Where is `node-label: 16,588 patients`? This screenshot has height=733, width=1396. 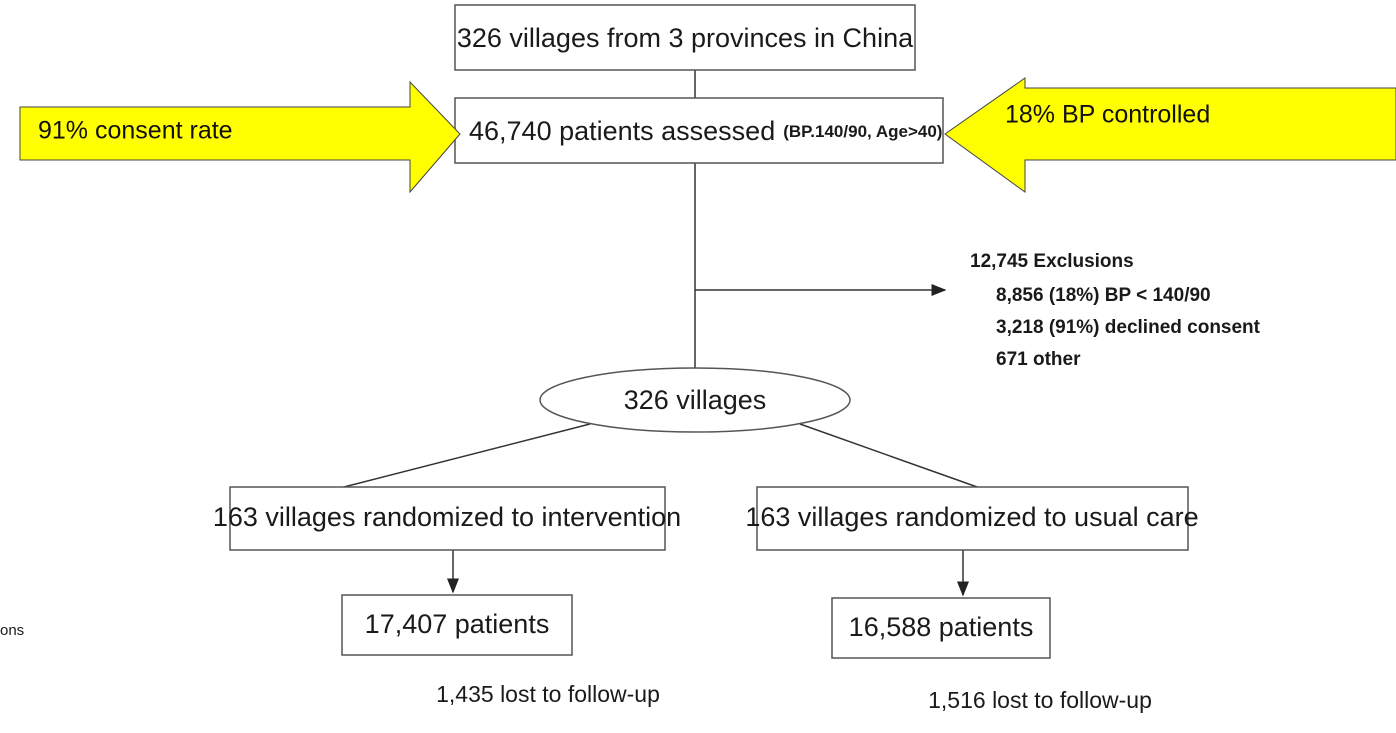 node-label: 16,588 patients is located at coordinates (941, 627).